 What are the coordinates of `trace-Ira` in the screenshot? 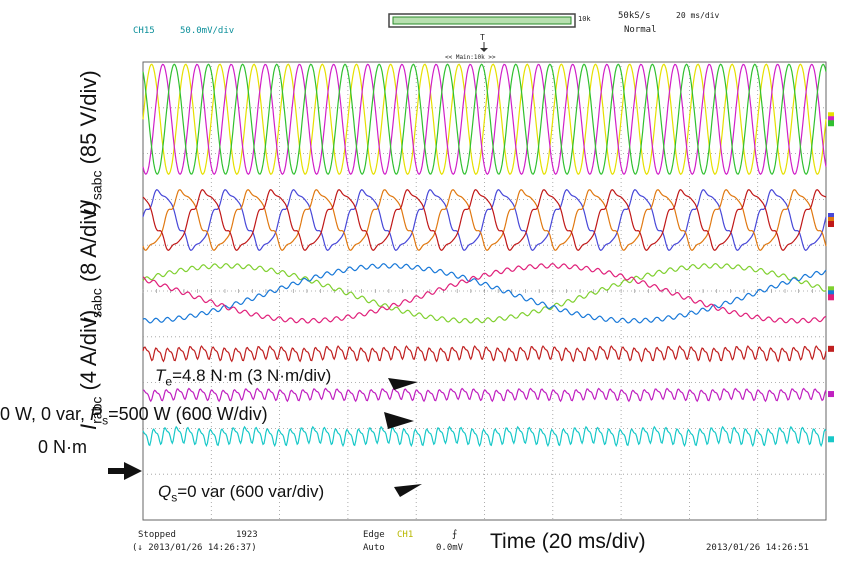 It's located at (484, 293).